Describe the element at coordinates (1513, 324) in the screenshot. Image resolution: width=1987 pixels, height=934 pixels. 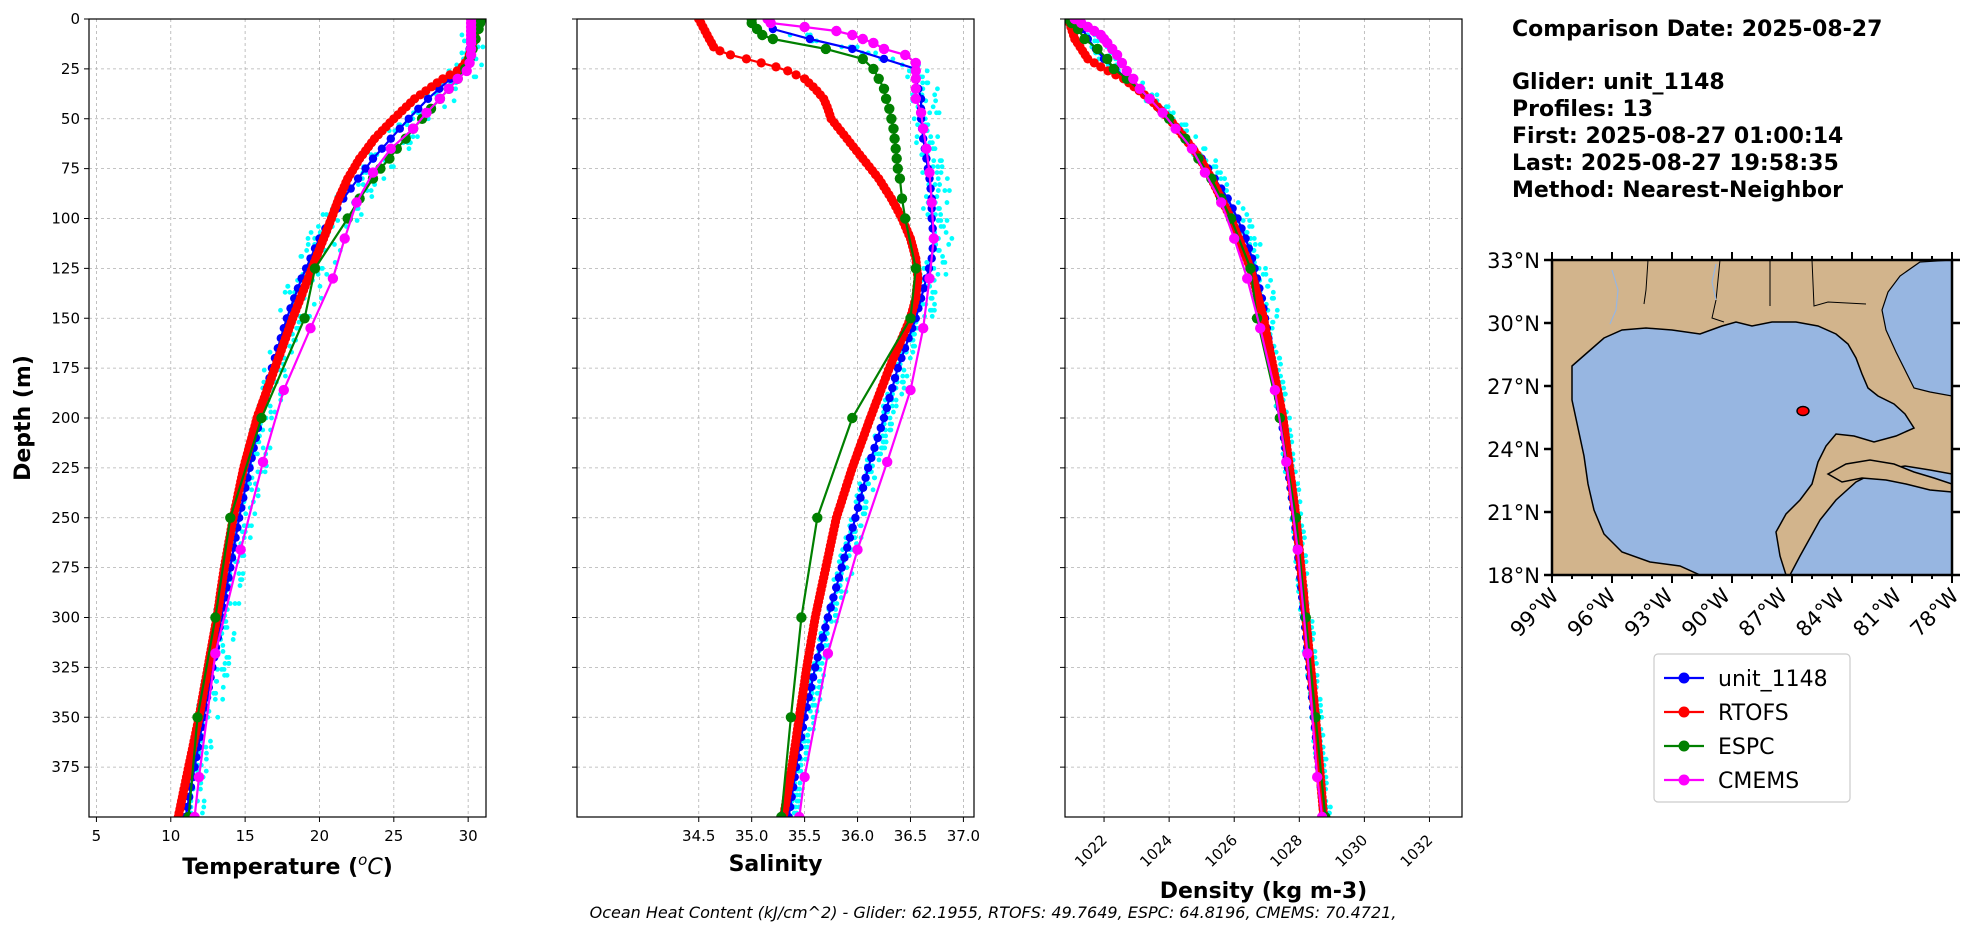
I see `map-lat-label: 30°N` at that location.